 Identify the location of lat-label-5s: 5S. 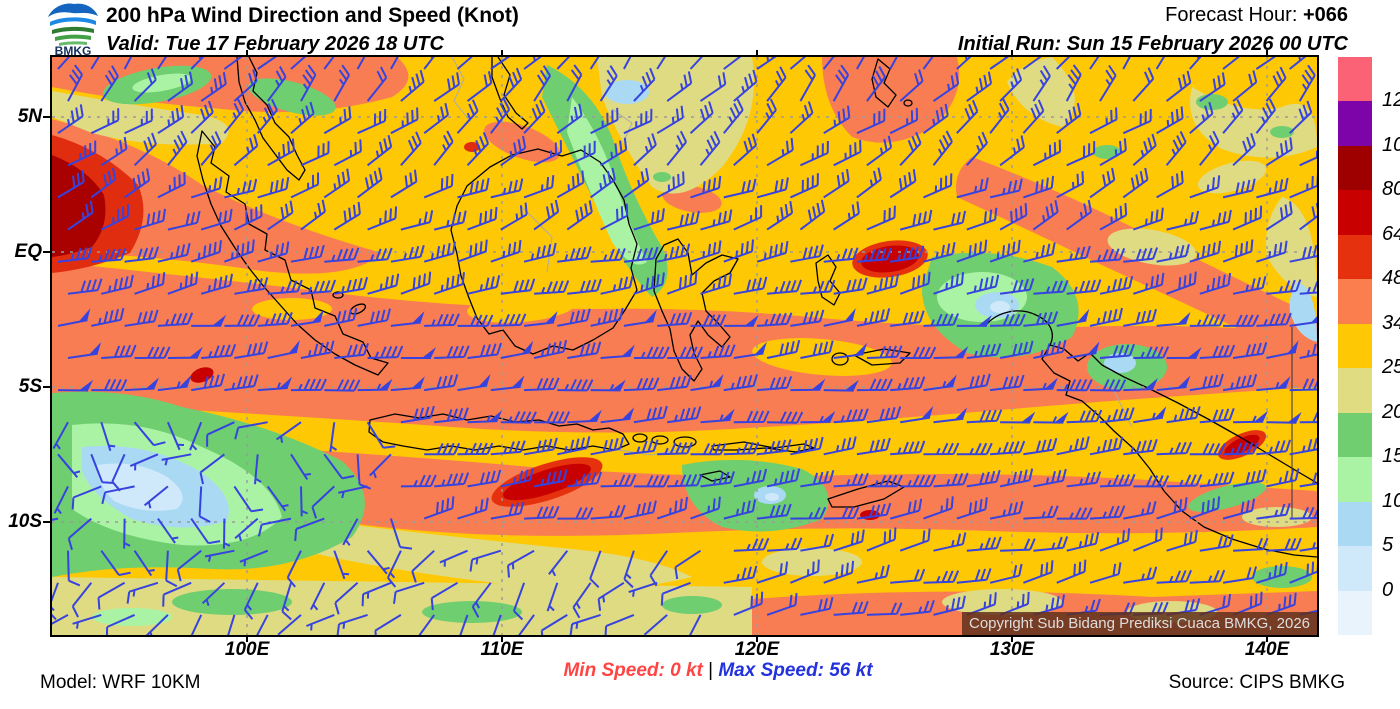
(30, 386).